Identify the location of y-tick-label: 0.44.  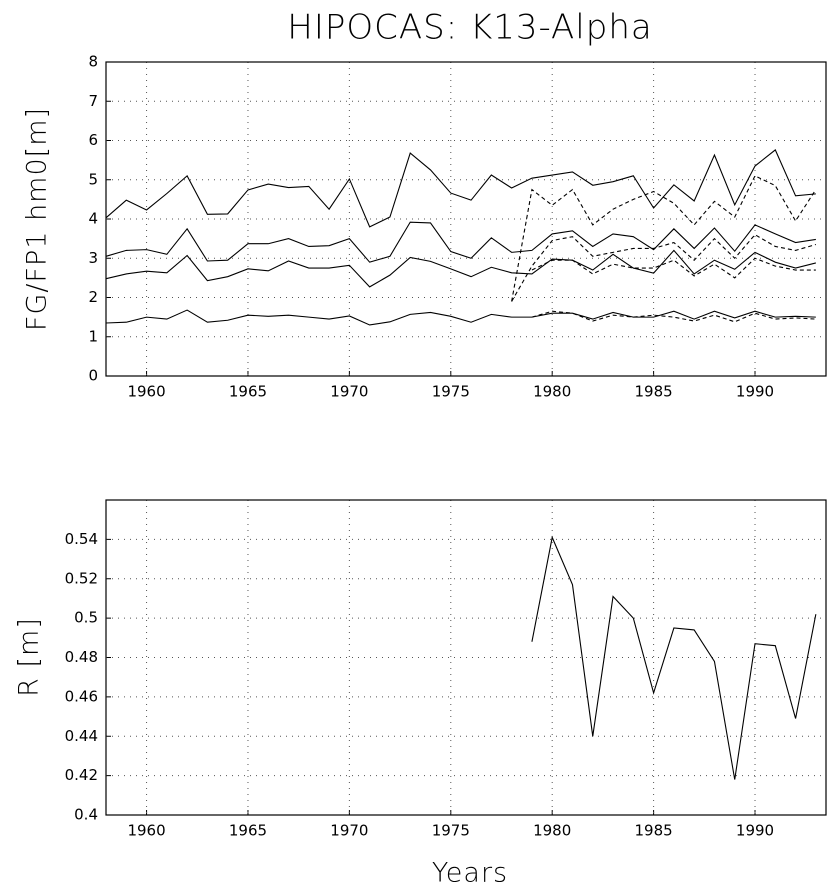
(81, 736).